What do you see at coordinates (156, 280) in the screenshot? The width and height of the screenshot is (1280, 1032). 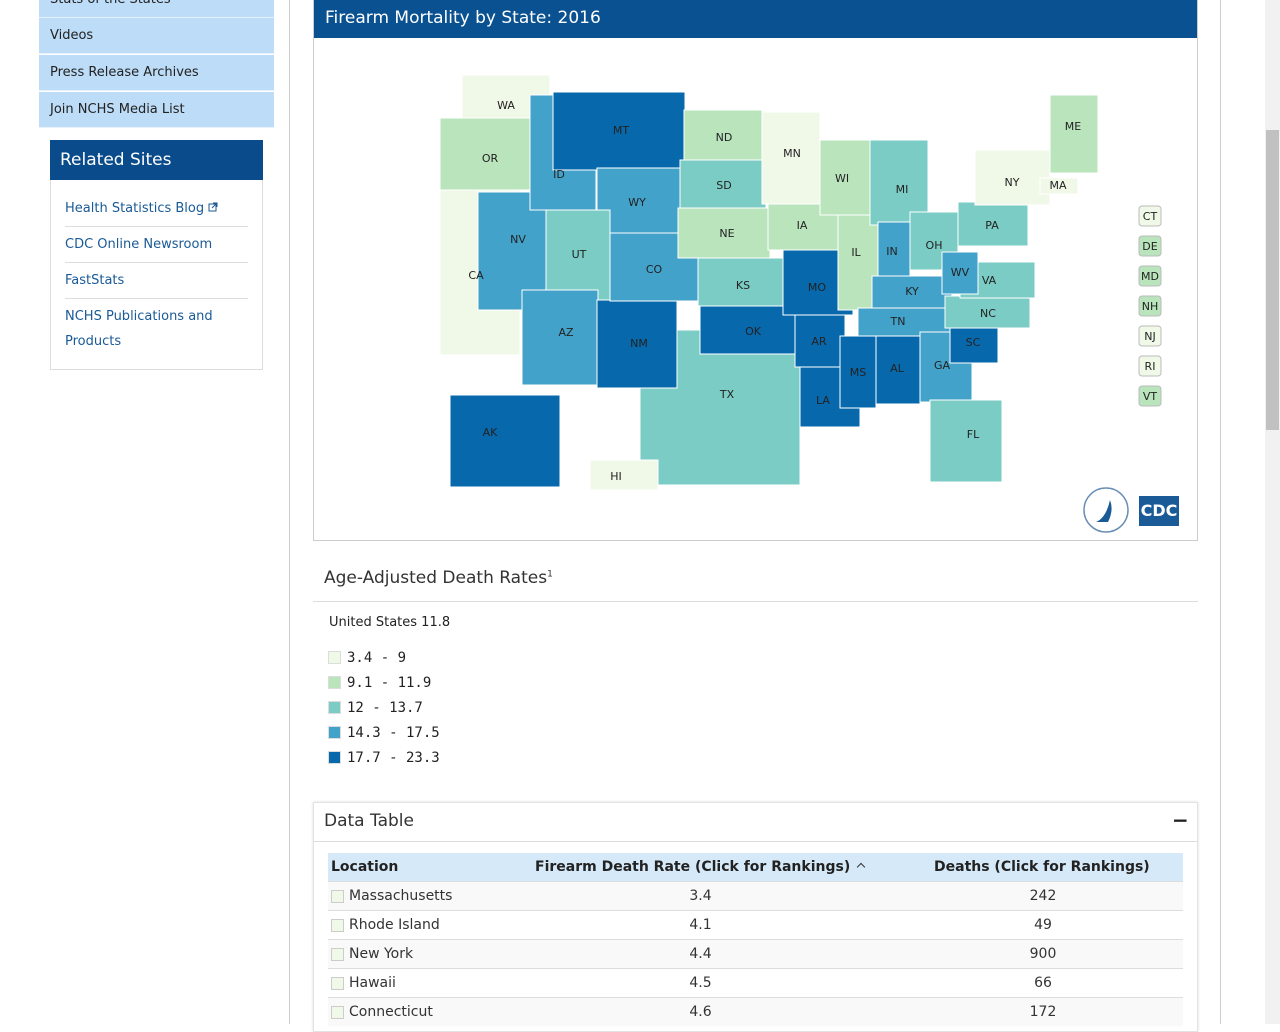 I see `related-link: FastStats` at bounding box center [156, 280].